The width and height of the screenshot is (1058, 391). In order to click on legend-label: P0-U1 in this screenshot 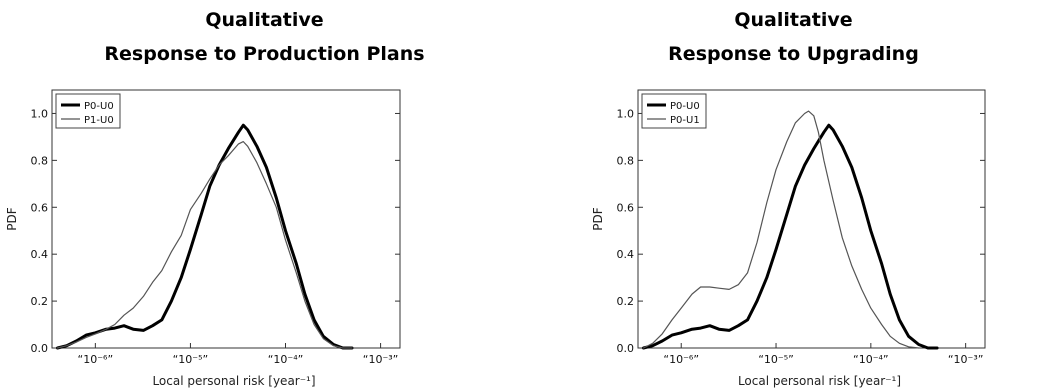, I will do `click(685, 120)`.